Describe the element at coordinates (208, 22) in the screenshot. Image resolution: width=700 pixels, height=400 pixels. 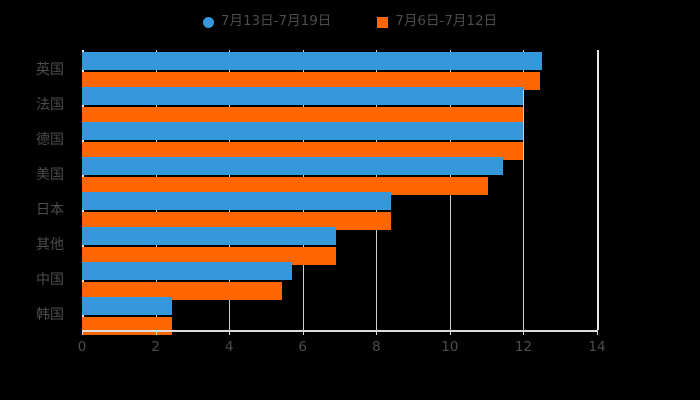
I see `legend-circle-marker-icon` at that location.